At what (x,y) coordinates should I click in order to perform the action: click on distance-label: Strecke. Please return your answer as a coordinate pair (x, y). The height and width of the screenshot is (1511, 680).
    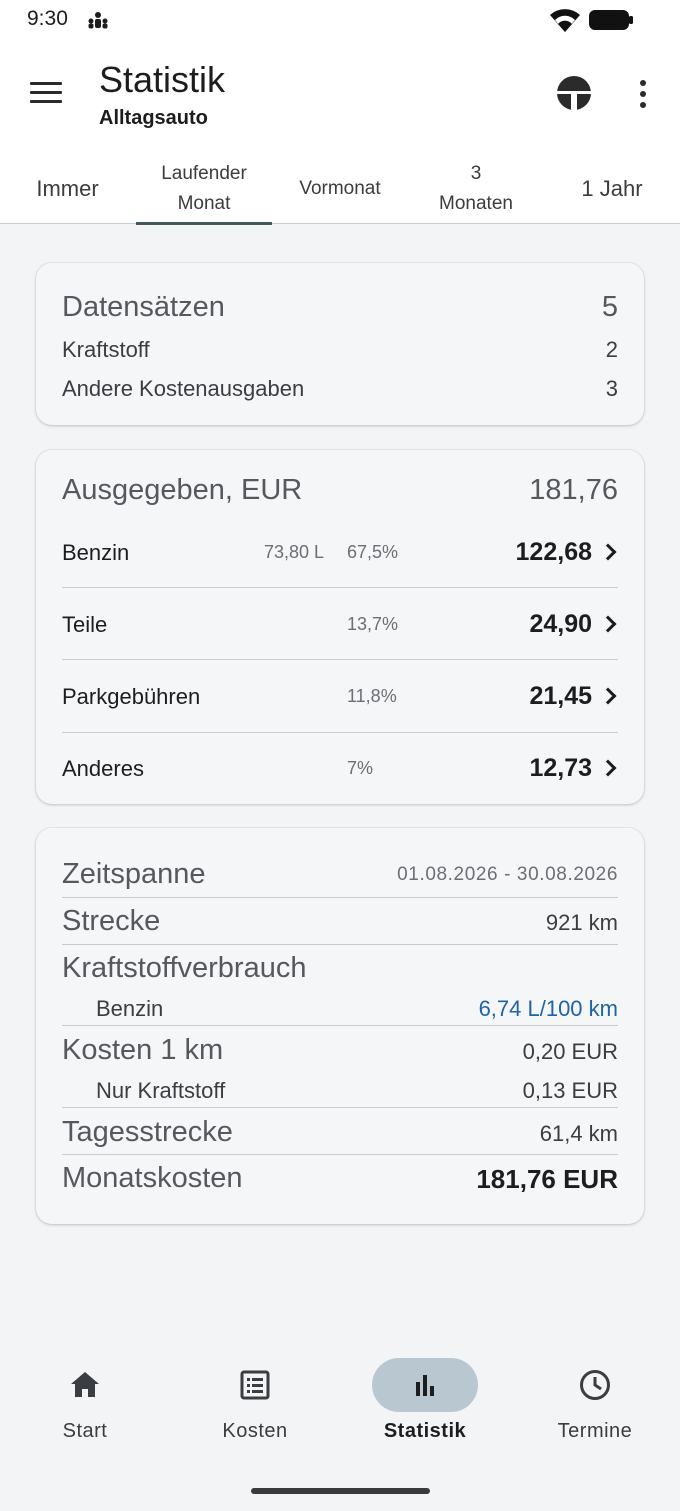
    Looking at the image, I should click on (111, 921).